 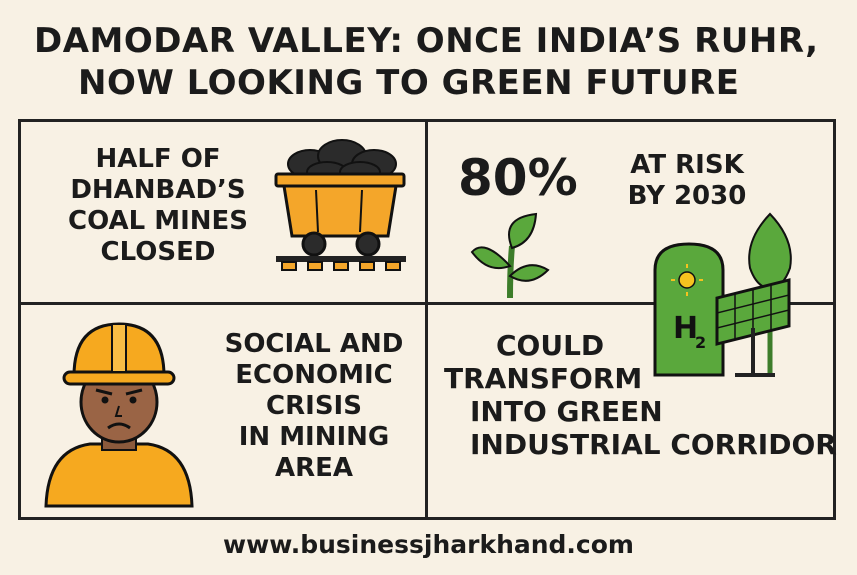 What do you see at coordinates (653, 444) in the screenshot?
I see `transform-line-4: INDUSTRIAL CORRIDOR` at bounding box center [653, 444].